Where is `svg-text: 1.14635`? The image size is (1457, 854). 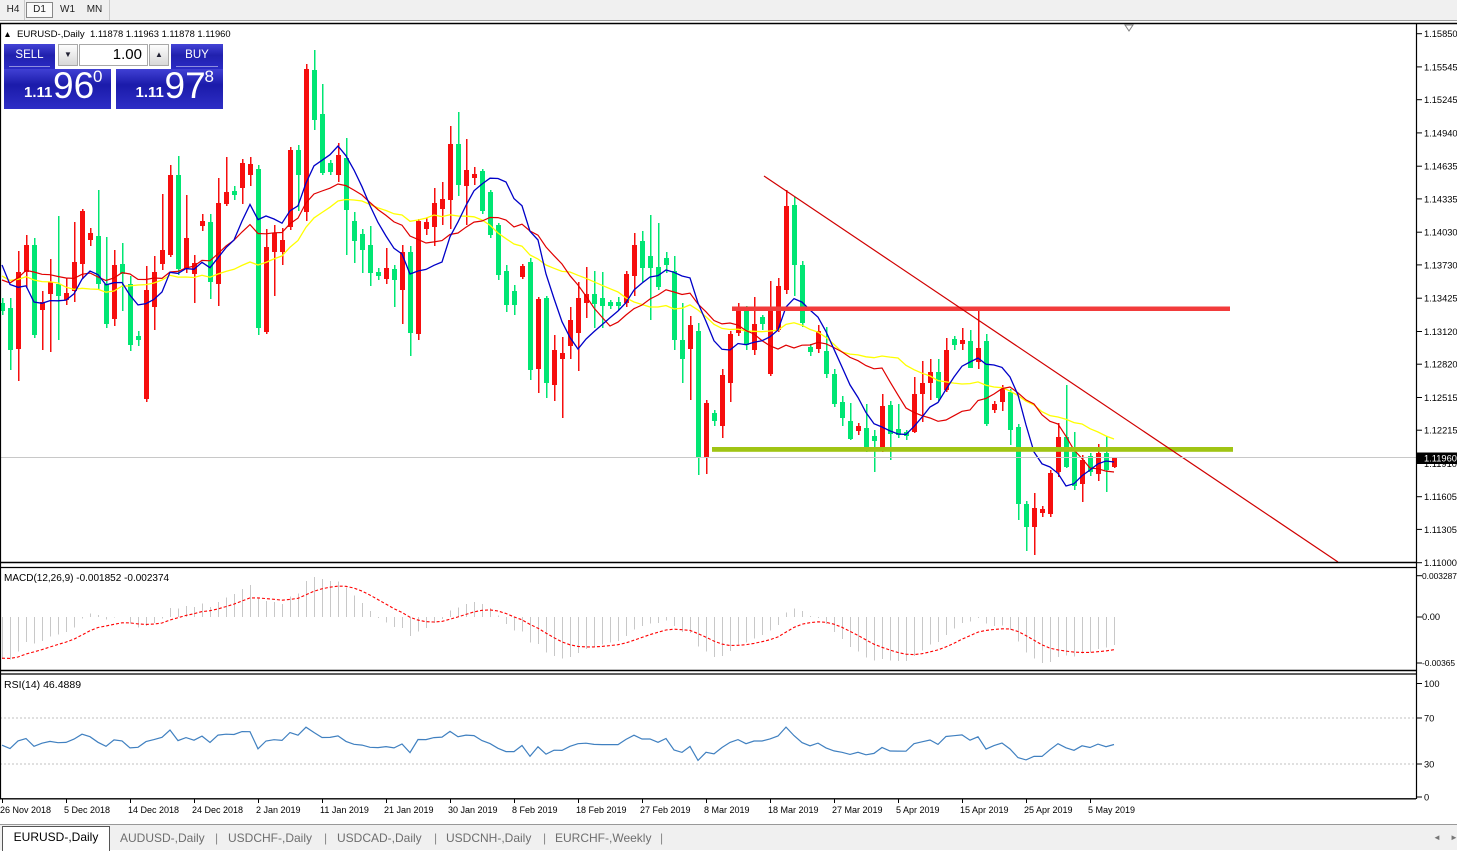
svg-text: 1.14635 is located at coordinates (1440, 167).